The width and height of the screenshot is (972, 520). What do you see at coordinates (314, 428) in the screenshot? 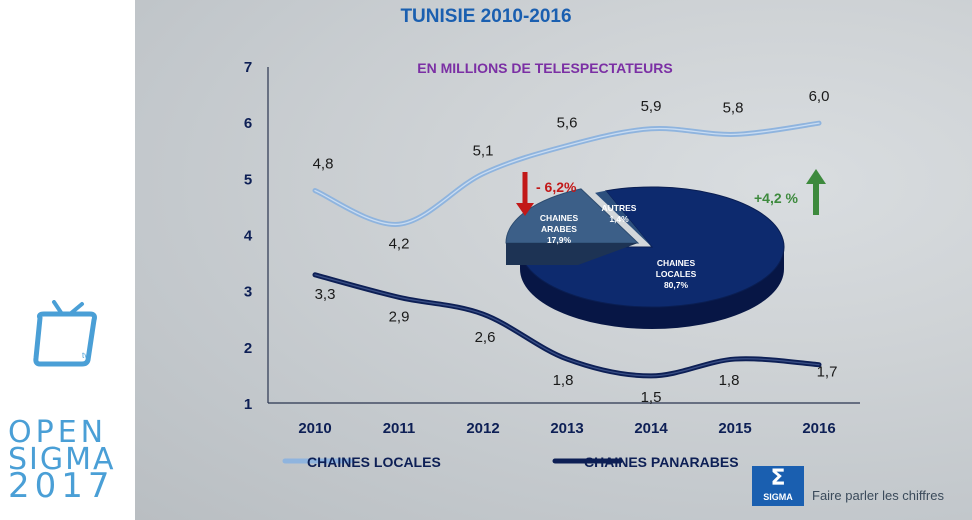
I see `x-tick-label: 2010` at bounding box center [314, 428].